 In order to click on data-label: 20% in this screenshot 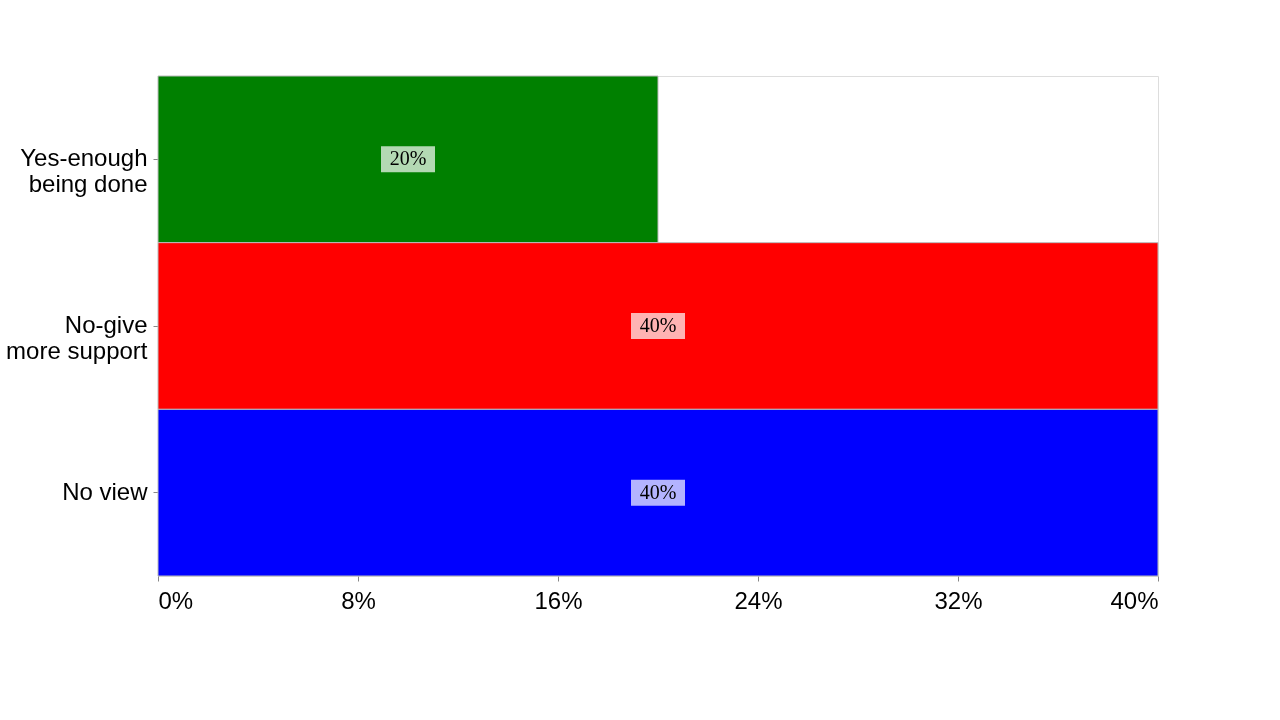, I will do `click(408, 158)`.